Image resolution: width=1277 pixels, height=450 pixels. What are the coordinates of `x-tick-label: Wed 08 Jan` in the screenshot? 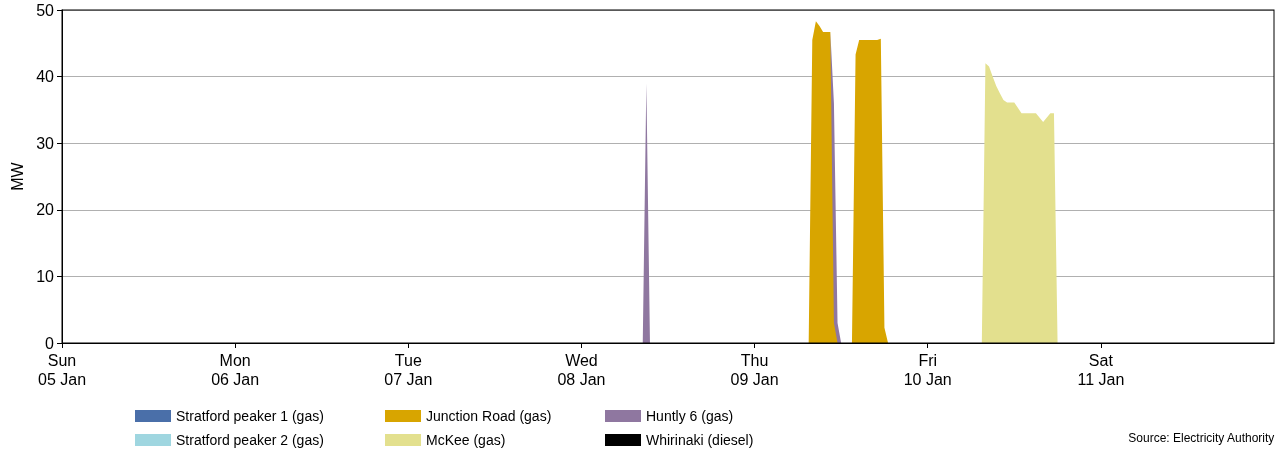 It's located at (581, 370).